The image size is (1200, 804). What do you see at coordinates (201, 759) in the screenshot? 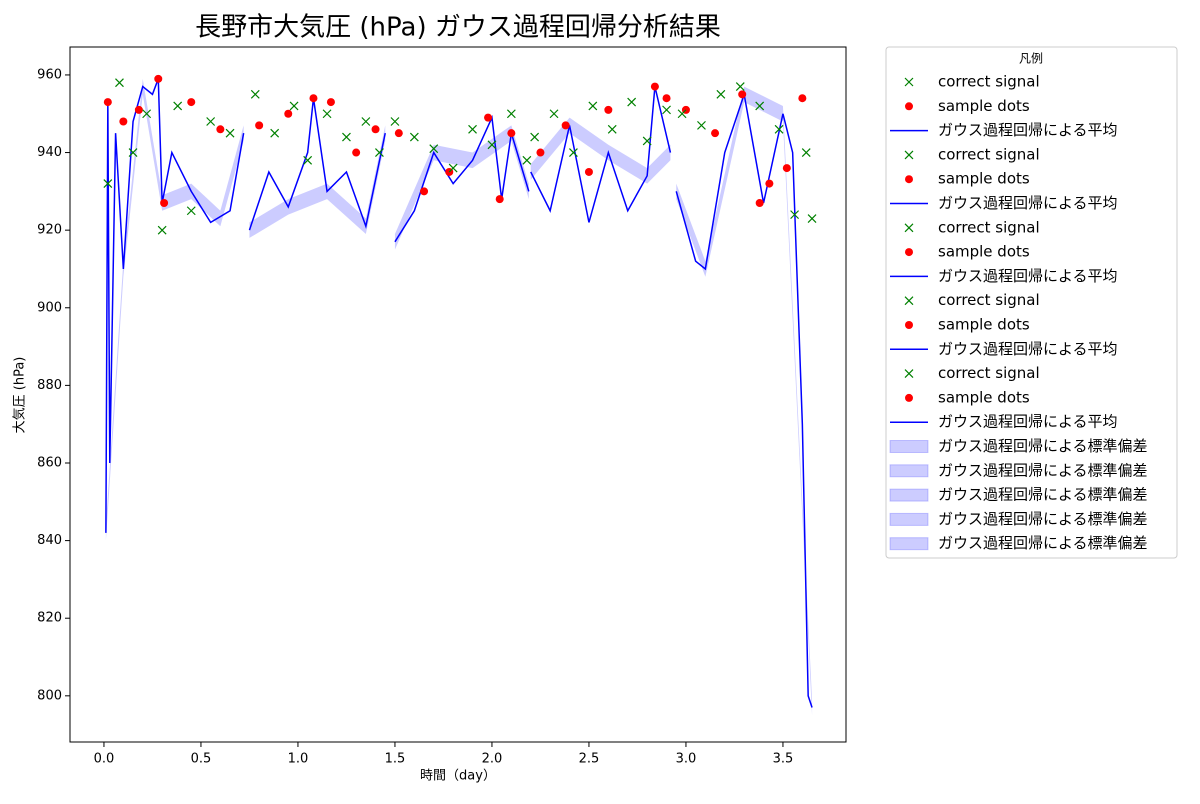
I see `x-tick-label: 0.5` at bounding box center [201, 759].